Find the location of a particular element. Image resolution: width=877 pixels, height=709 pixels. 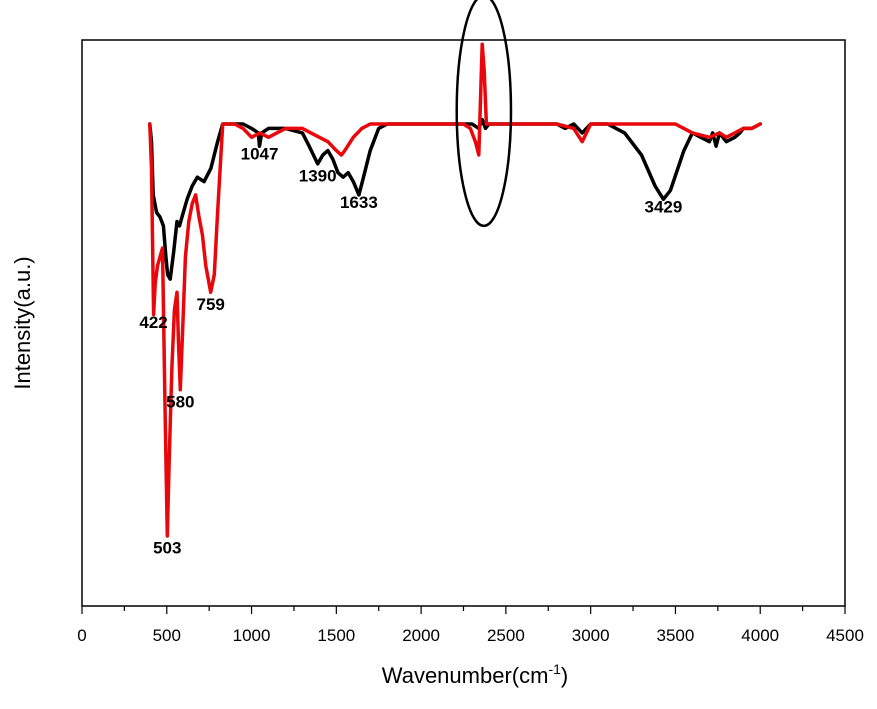

x-axis-ticks: 0 500 1000 1500 2000 2500 3000 3500 4000 4500 is located at coordinates (470, 625).